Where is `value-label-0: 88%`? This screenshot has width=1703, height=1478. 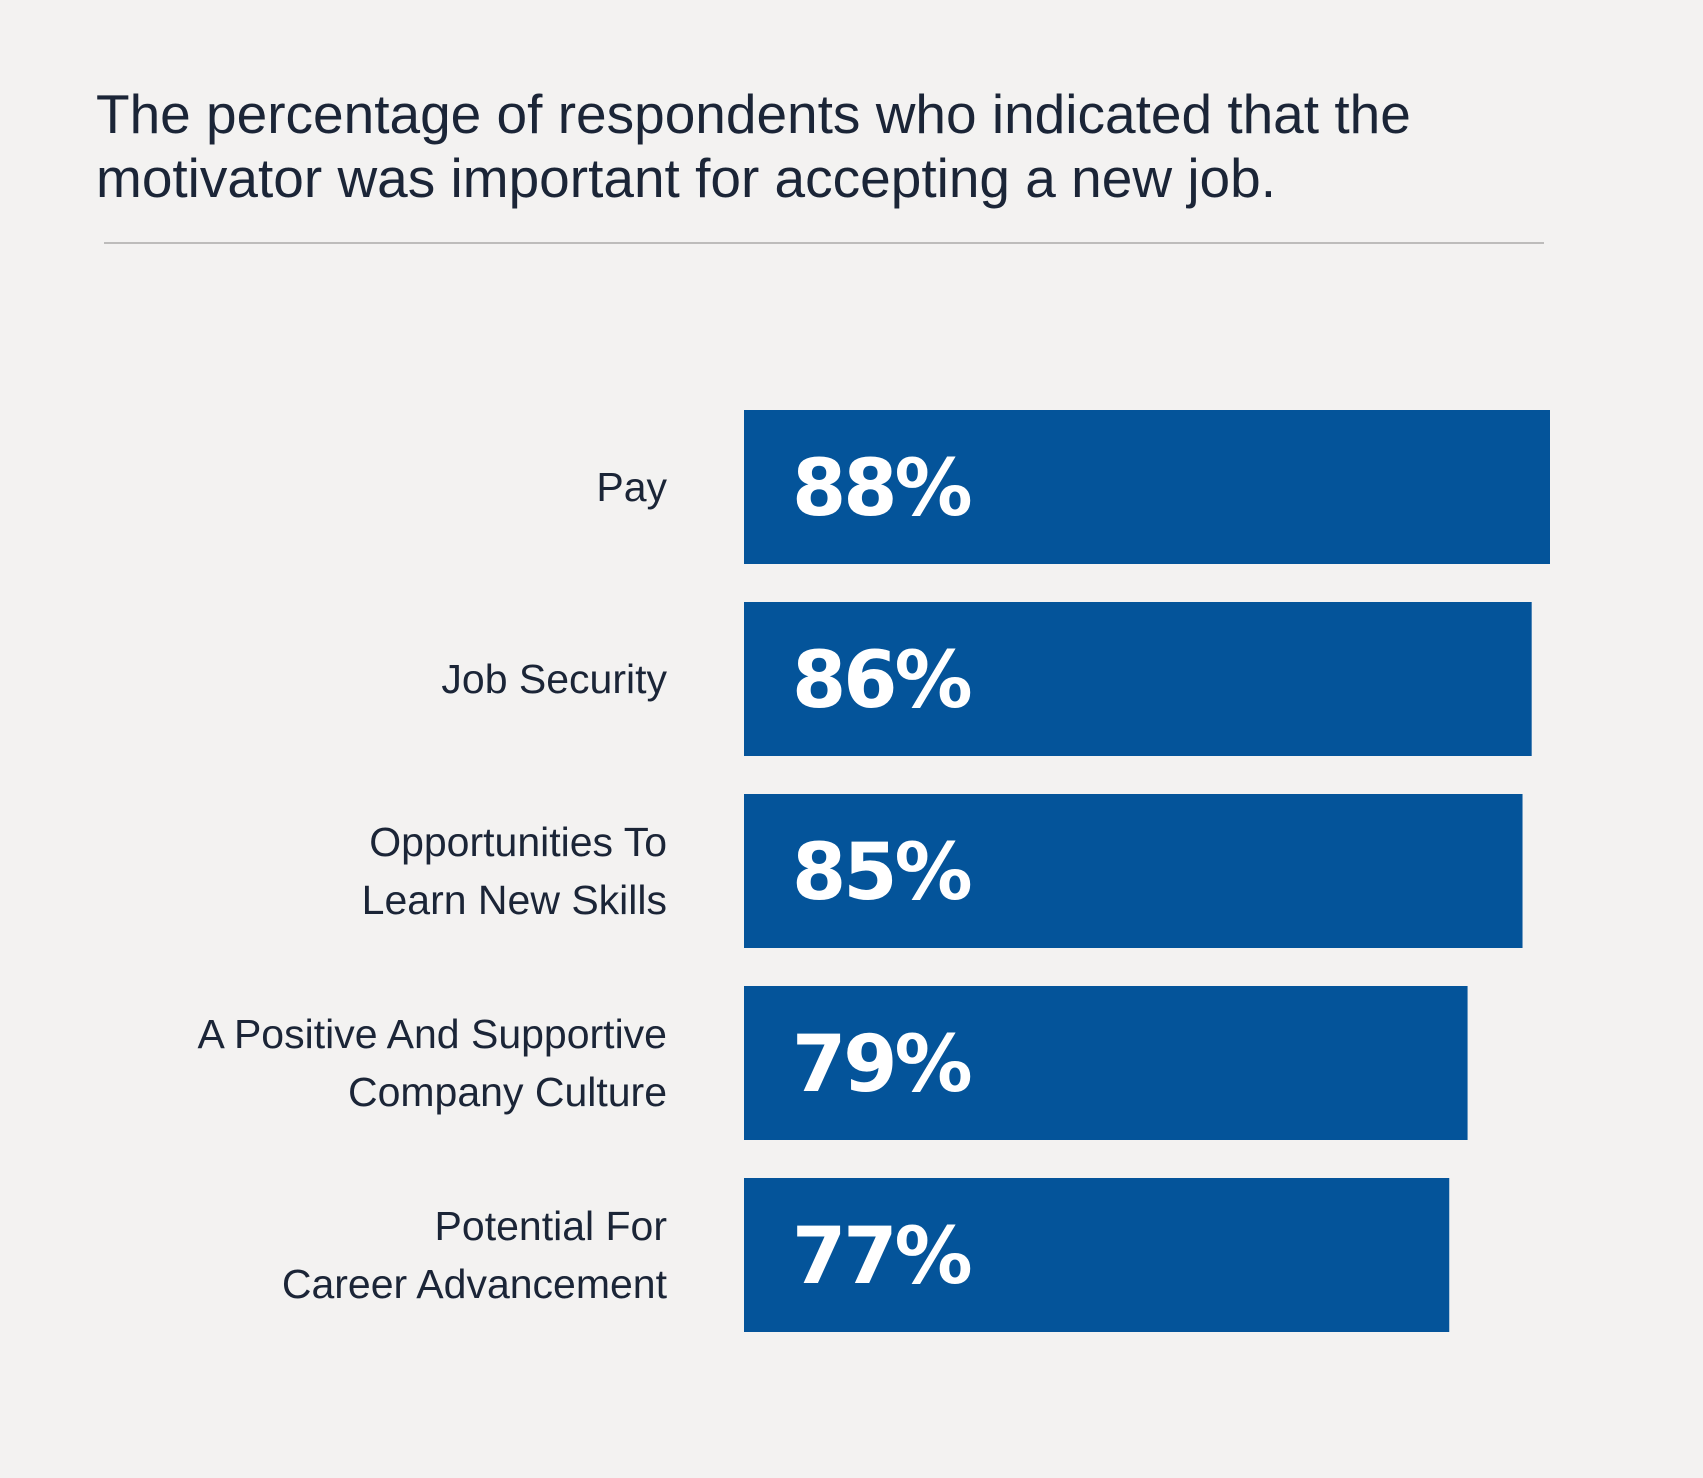 value-label-0: 88% is located at coordinates (881, 489).